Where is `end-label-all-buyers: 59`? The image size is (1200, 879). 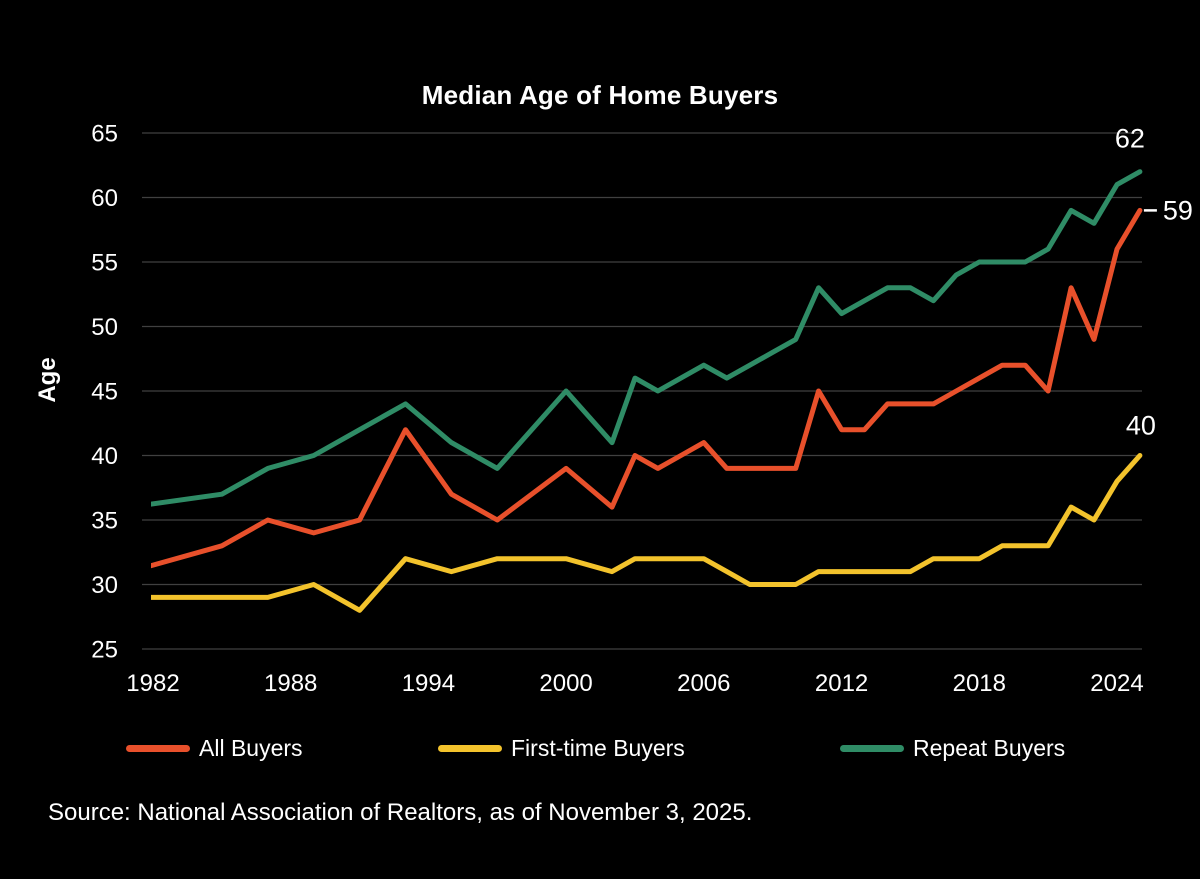 end-label-all-buyers: 59 is located at coordinates (1178, 210).